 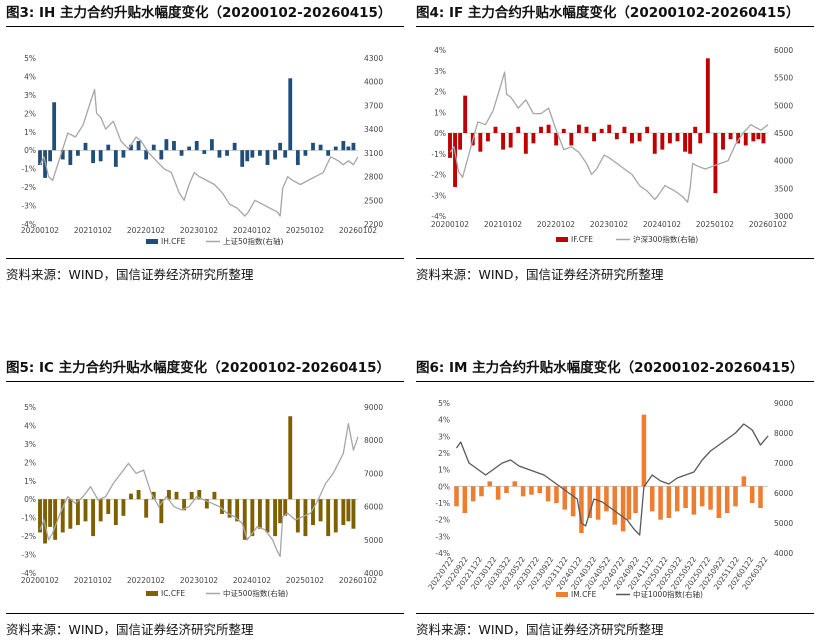 What do you see at coordinates (130, 629) in the screenshot?
I see `source-note: 资料来源：WIND，国信证券经济研究所整理` at bounding box center [130, 629].